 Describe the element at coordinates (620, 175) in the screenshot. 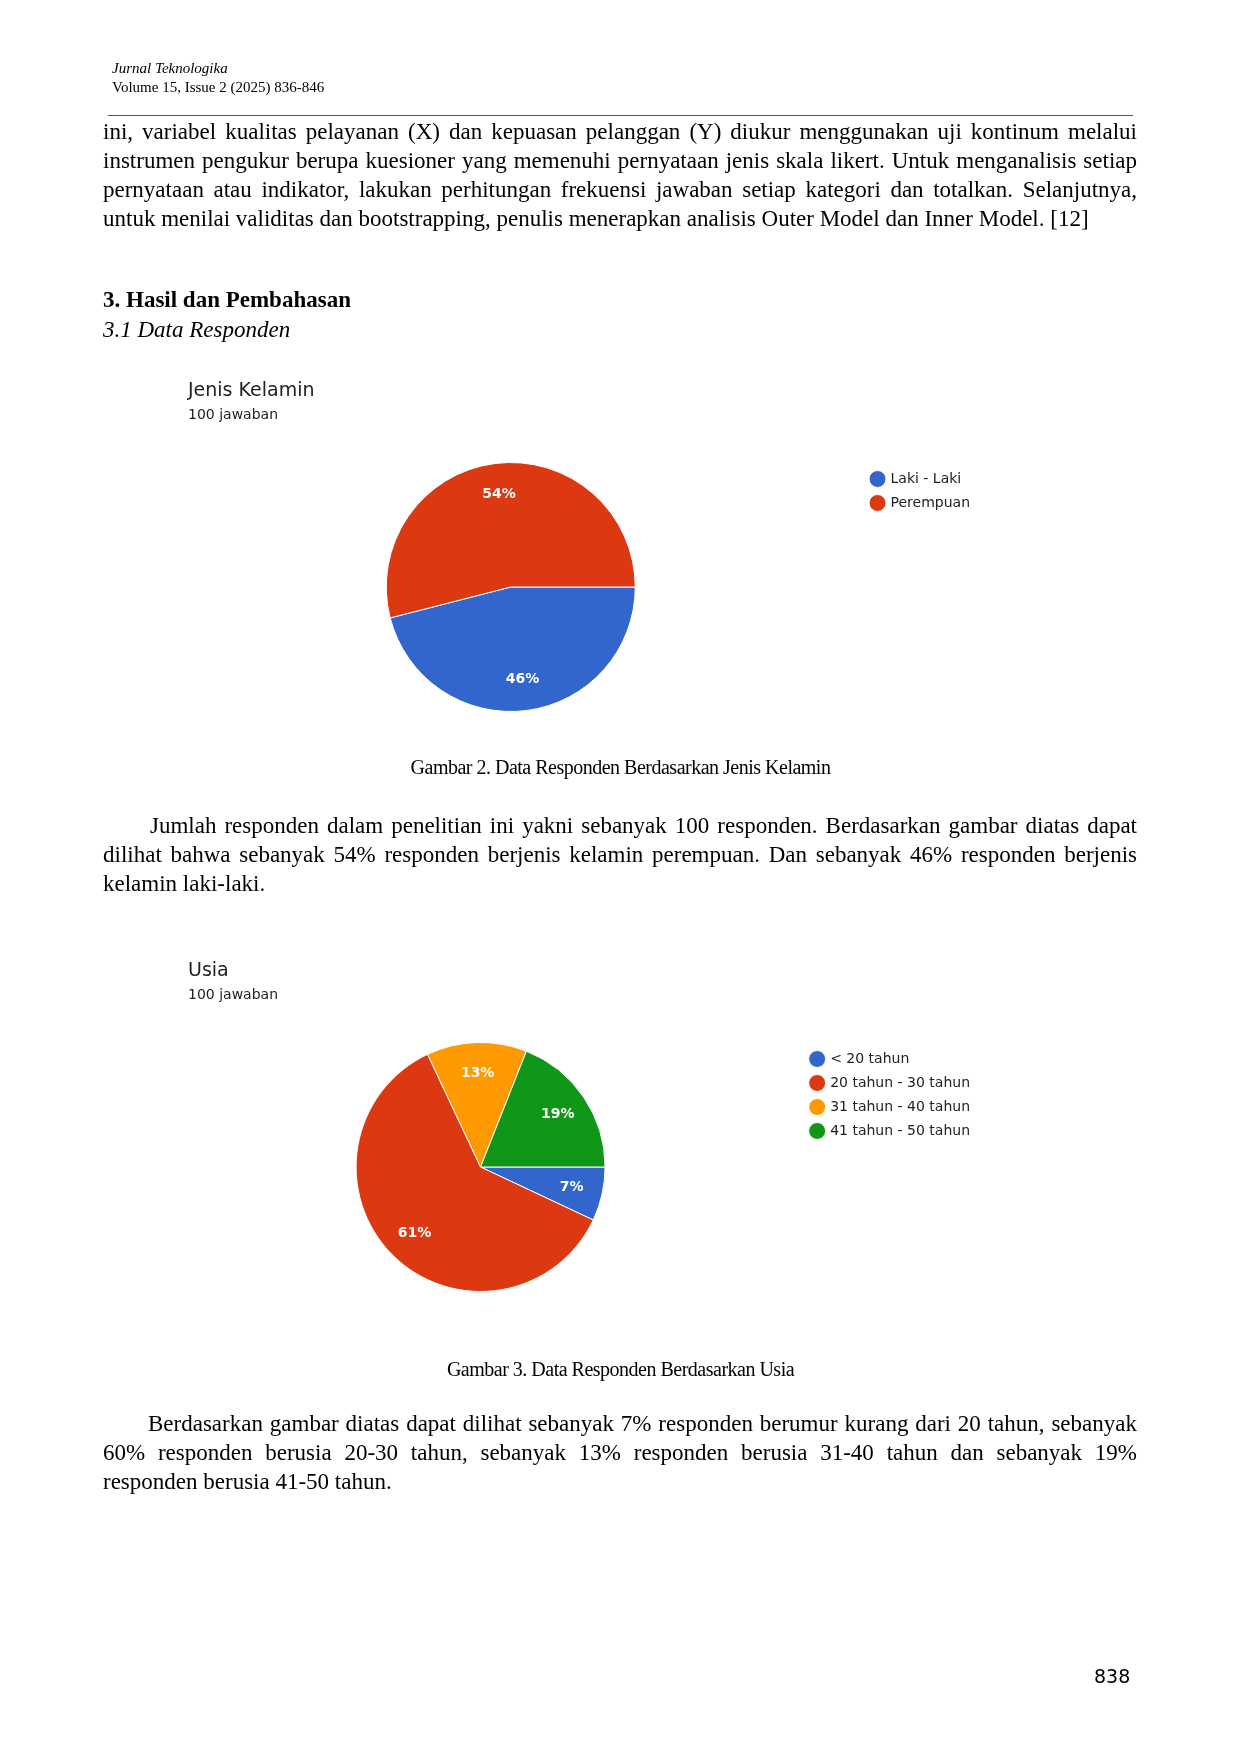

I see `text: ini, variabel kualitas pelayanan (X) dan kepuasan pelanggan (Y) diukur menggunakan uji kontinum melalui instrumen pengukur berupa kuesioner yang memenuhi pernyataan jenis skala likert. Untuk menganalisis setiap pernyataan atau indikator, lakukan perhitungan frekuensi jawaban setiap kategori dan totalkan. Selanjutnya, untuk menilai validitas dan bootstrapping, penulis menerapkan analisis Outer Model dan Inner Model. [12]` at that location.